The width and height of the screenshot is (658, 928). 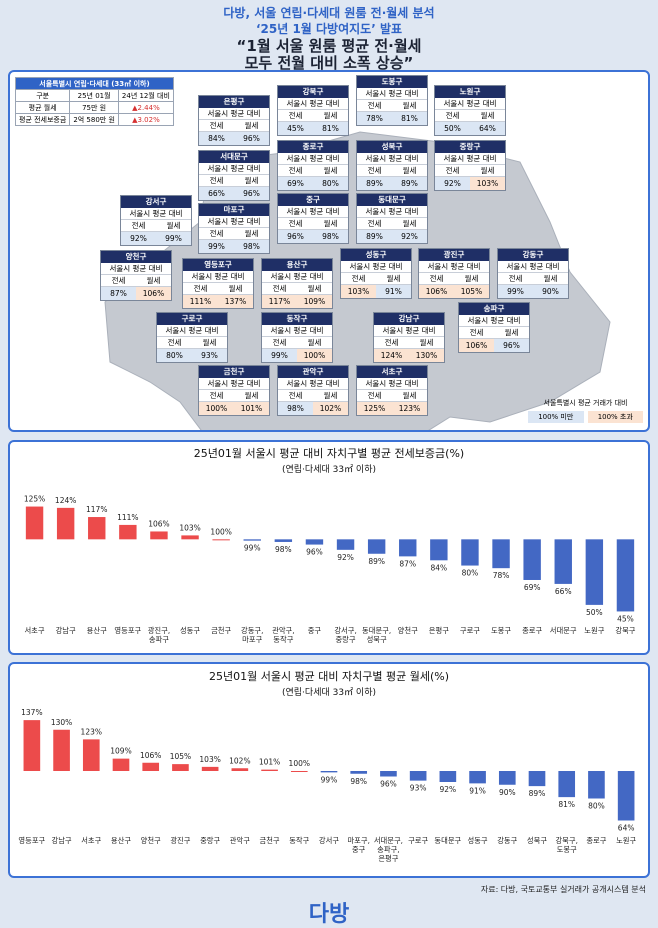 What do you see at coordinates (487, 128) in the screenshot?
I see `district-value: 64%` at bounding box center [487, 128].